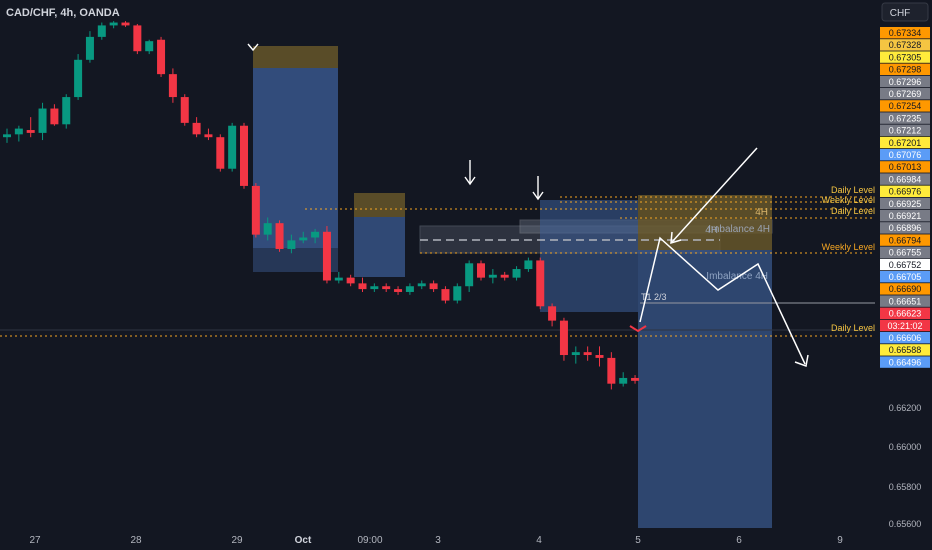  What do you see at coordinates (853, 190) in the screenshot?
I see `daily-level-label-1: Daily Level` at bounding box center [853, 190].